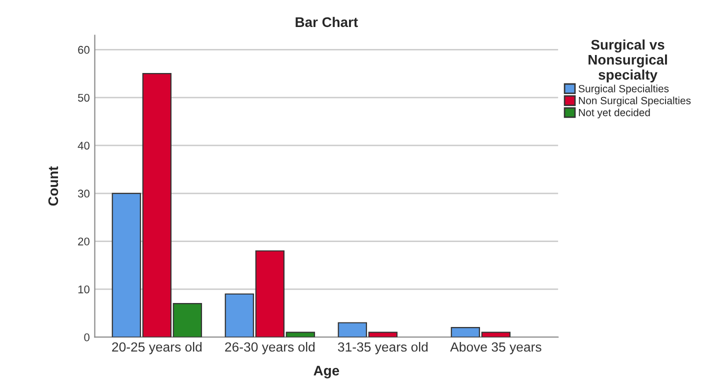 This screenshot has width=702, height=392. Describe the element at coordinates (84, 194) in the screenshot. I see `y-tick-label: 30` at that location.